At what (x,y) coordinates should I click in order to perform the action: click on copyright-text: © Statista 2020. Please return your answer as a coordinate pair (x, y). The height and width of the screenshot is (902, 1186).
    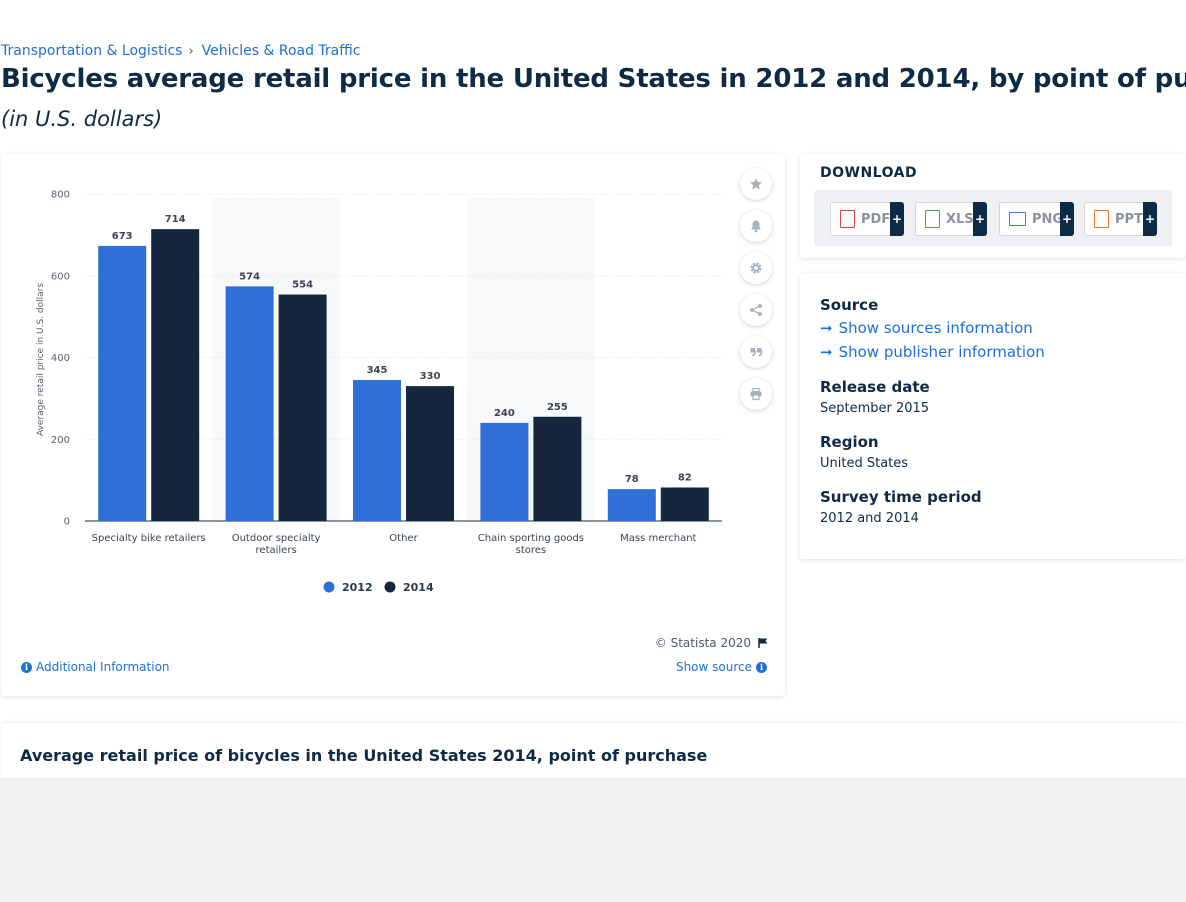
    Looking at the image, I should click on (702, 643).